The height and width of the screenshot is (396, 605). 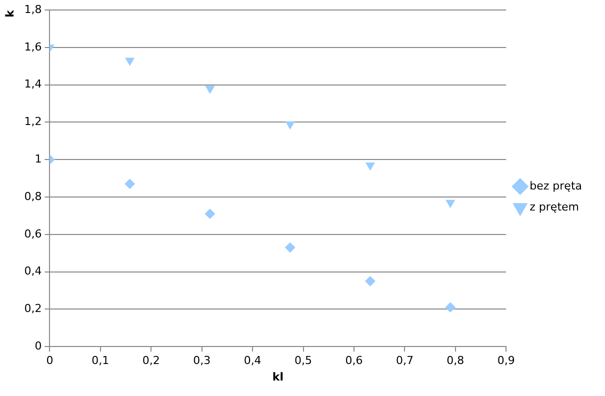 I want to click on y-tick-label: 1,8, so click(x=33, y=9).